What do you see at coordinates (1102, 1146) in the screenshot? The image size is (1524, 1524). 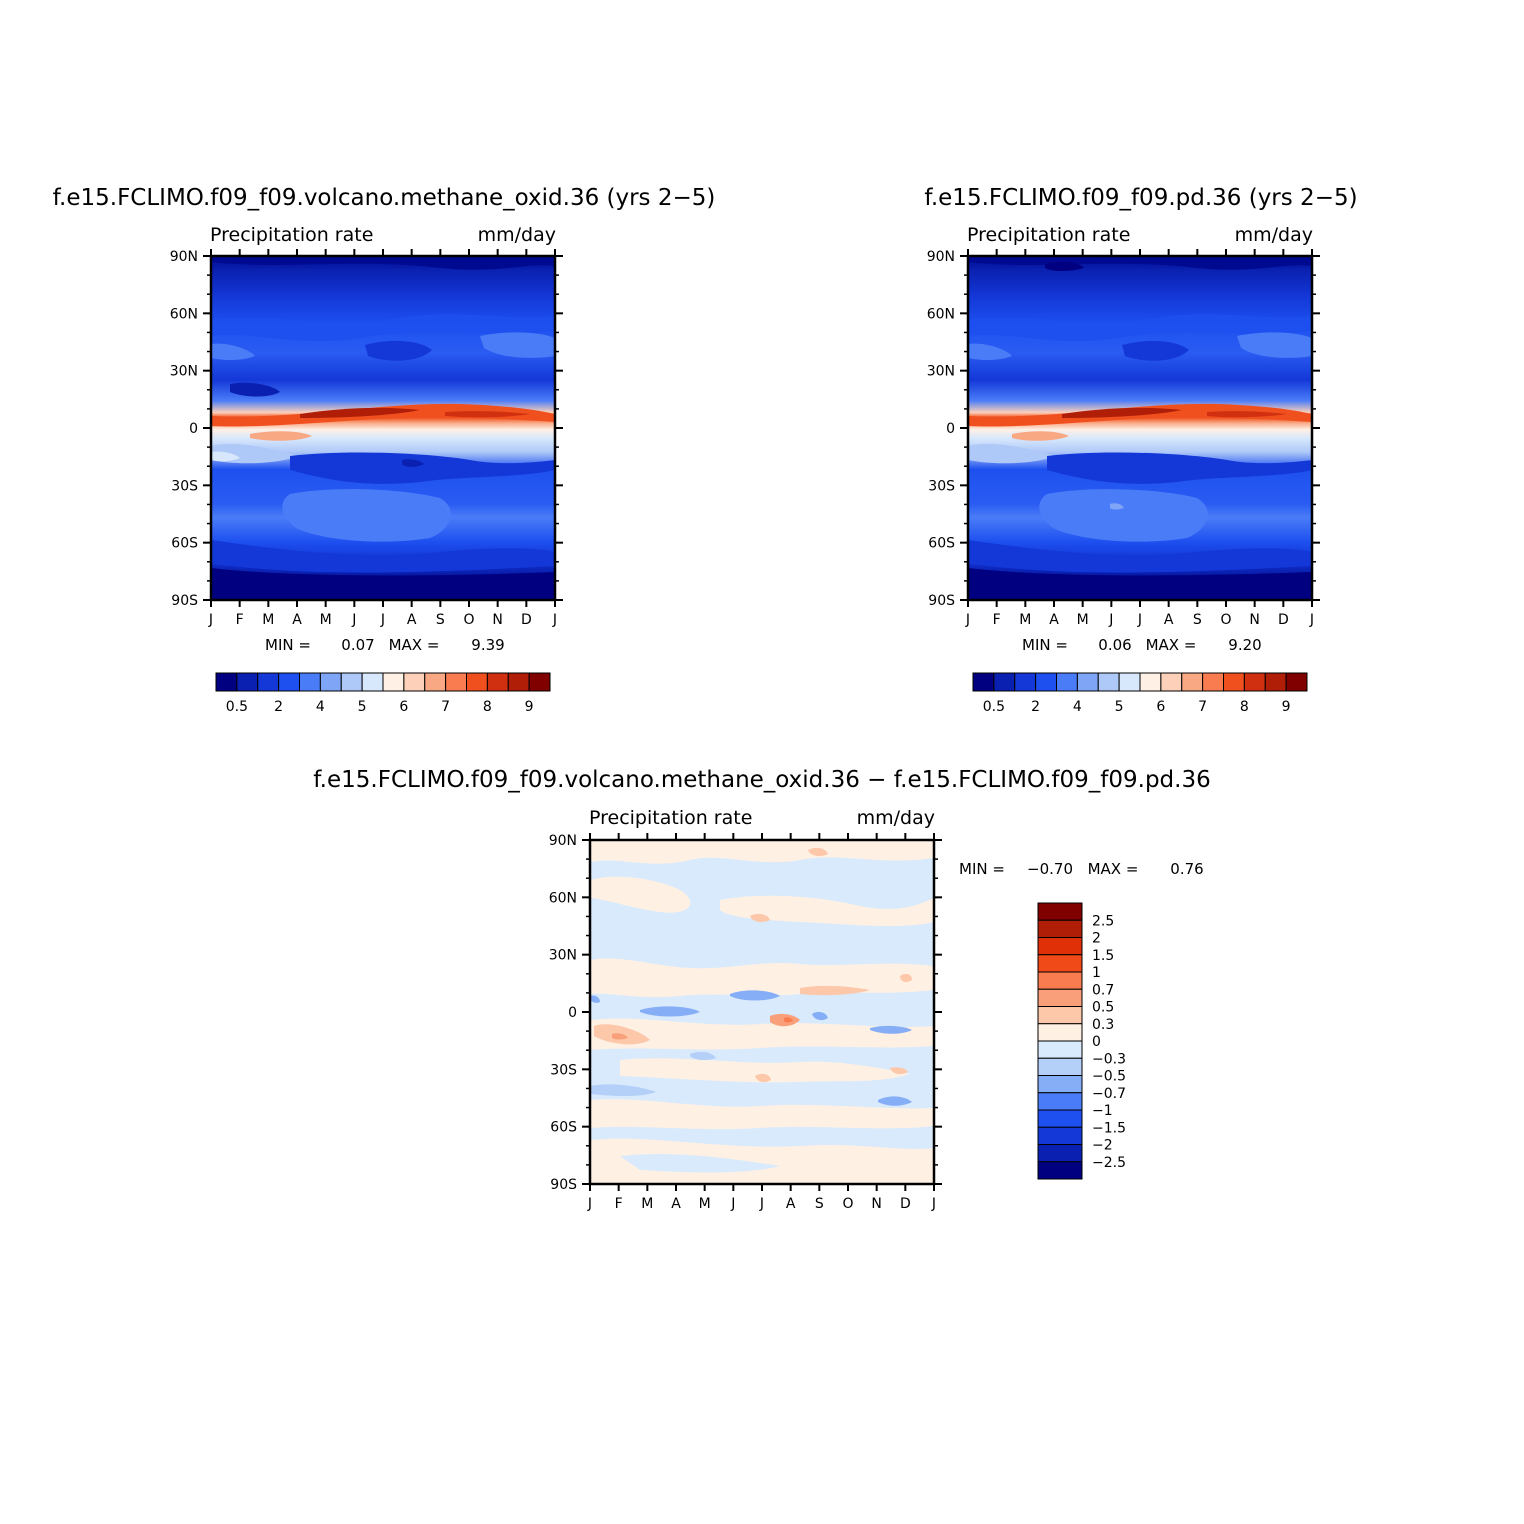 I see `colorbar-label: −2` at bounding box center [1102, 1146].